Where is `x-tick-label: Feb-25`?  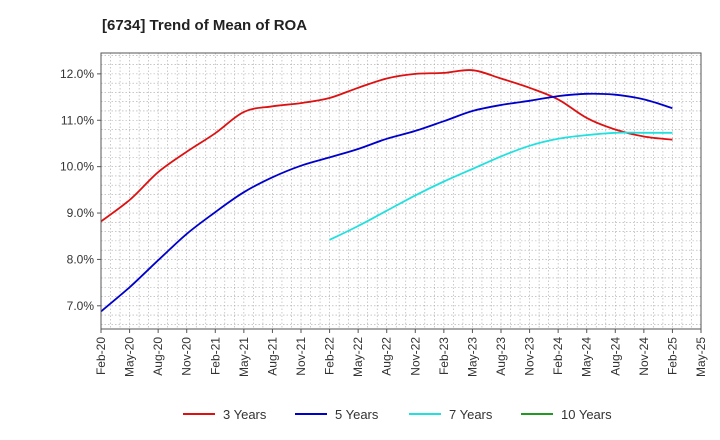 x-tick-label: Feb-25 is located at coordinates (672, 356).